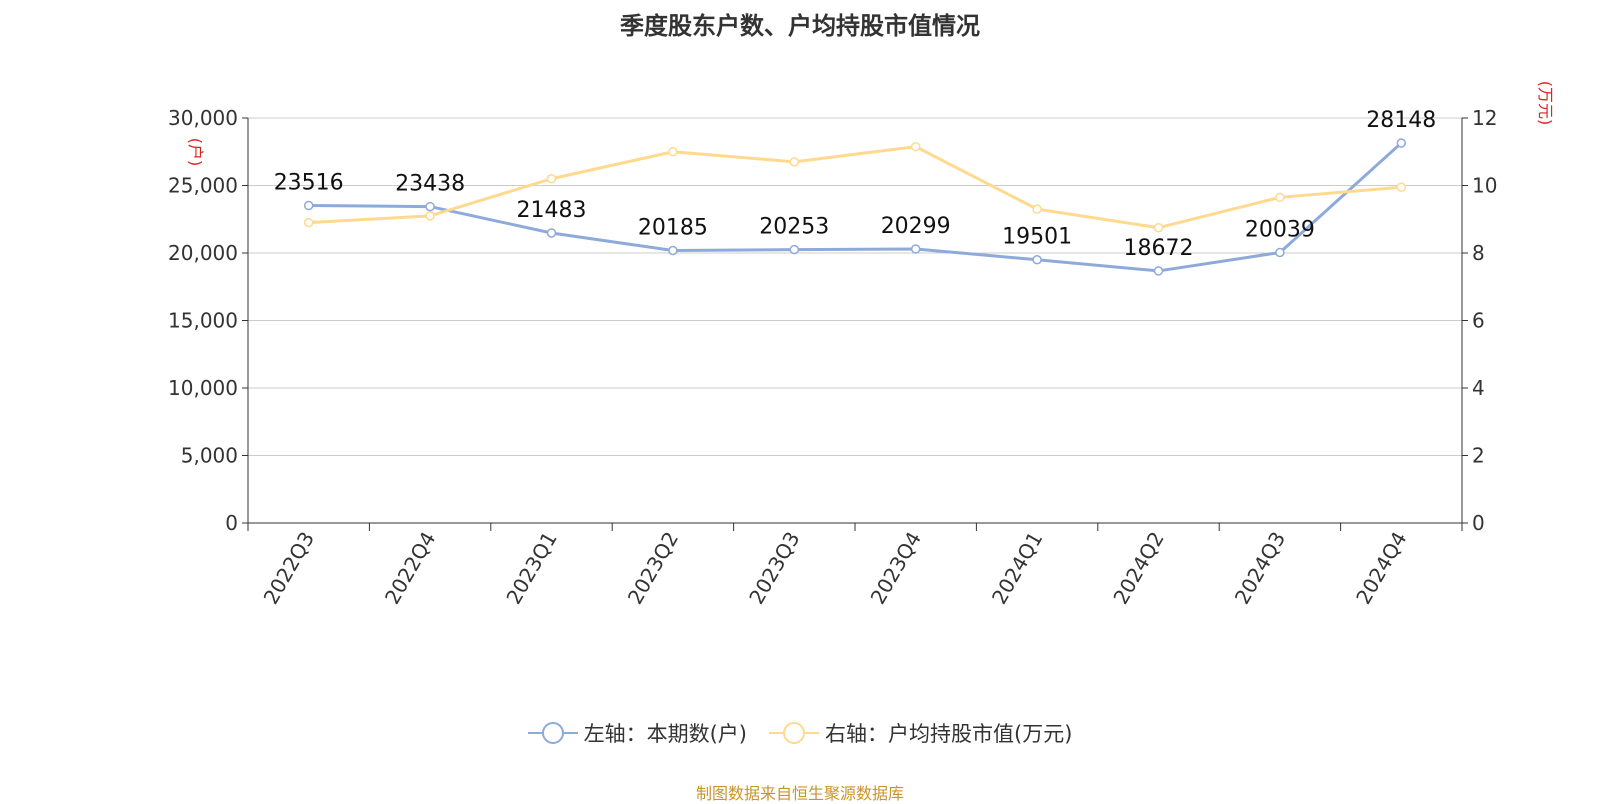 This screenshot has width=1600, height=804. What do you see at coordinates (410, 568) in the screenshot?
I see `x-axis-category-label: 2022Q4` at bounding box center [410, 568].